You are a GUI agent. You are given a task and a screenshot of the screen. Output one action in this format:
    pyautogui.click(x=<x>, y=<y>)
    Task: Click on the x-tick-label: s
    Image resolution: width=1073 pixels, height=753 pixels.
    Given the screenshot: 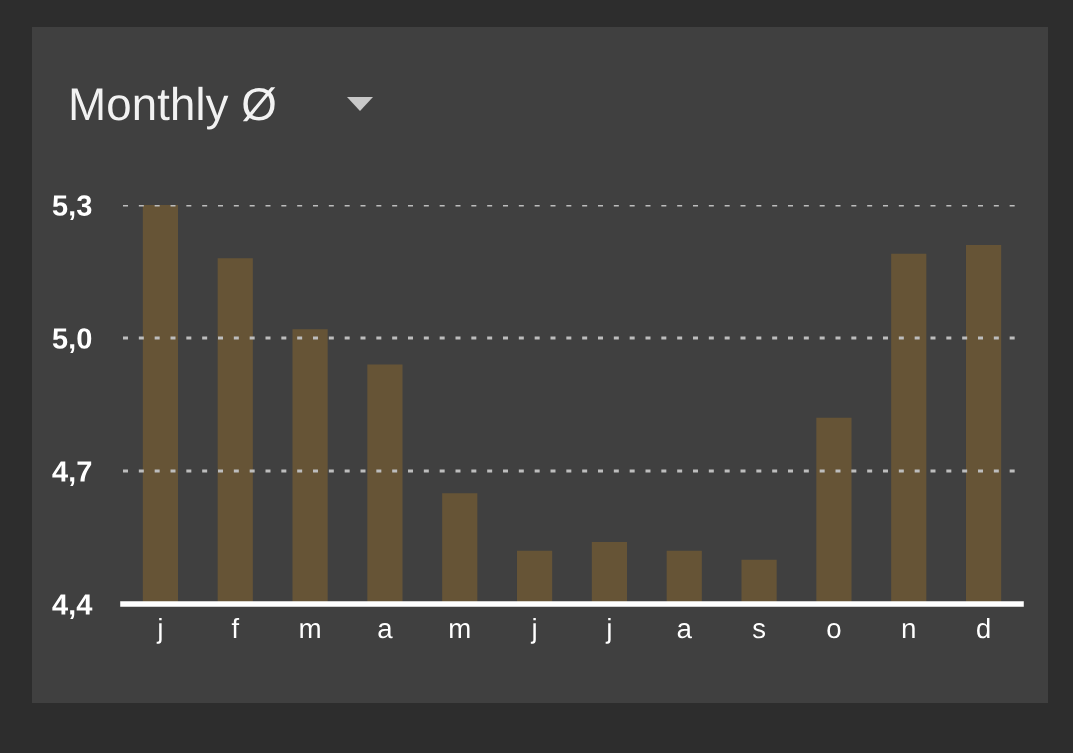 What is the action you would take?
    pyautogui.click(x=759, y=631)
    